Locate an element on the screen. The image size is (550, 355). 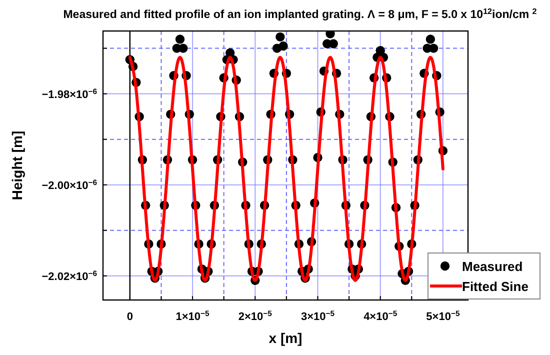
y-tick-label: −2.00×10$^{−6}$ is located at coordinates (69, 184).